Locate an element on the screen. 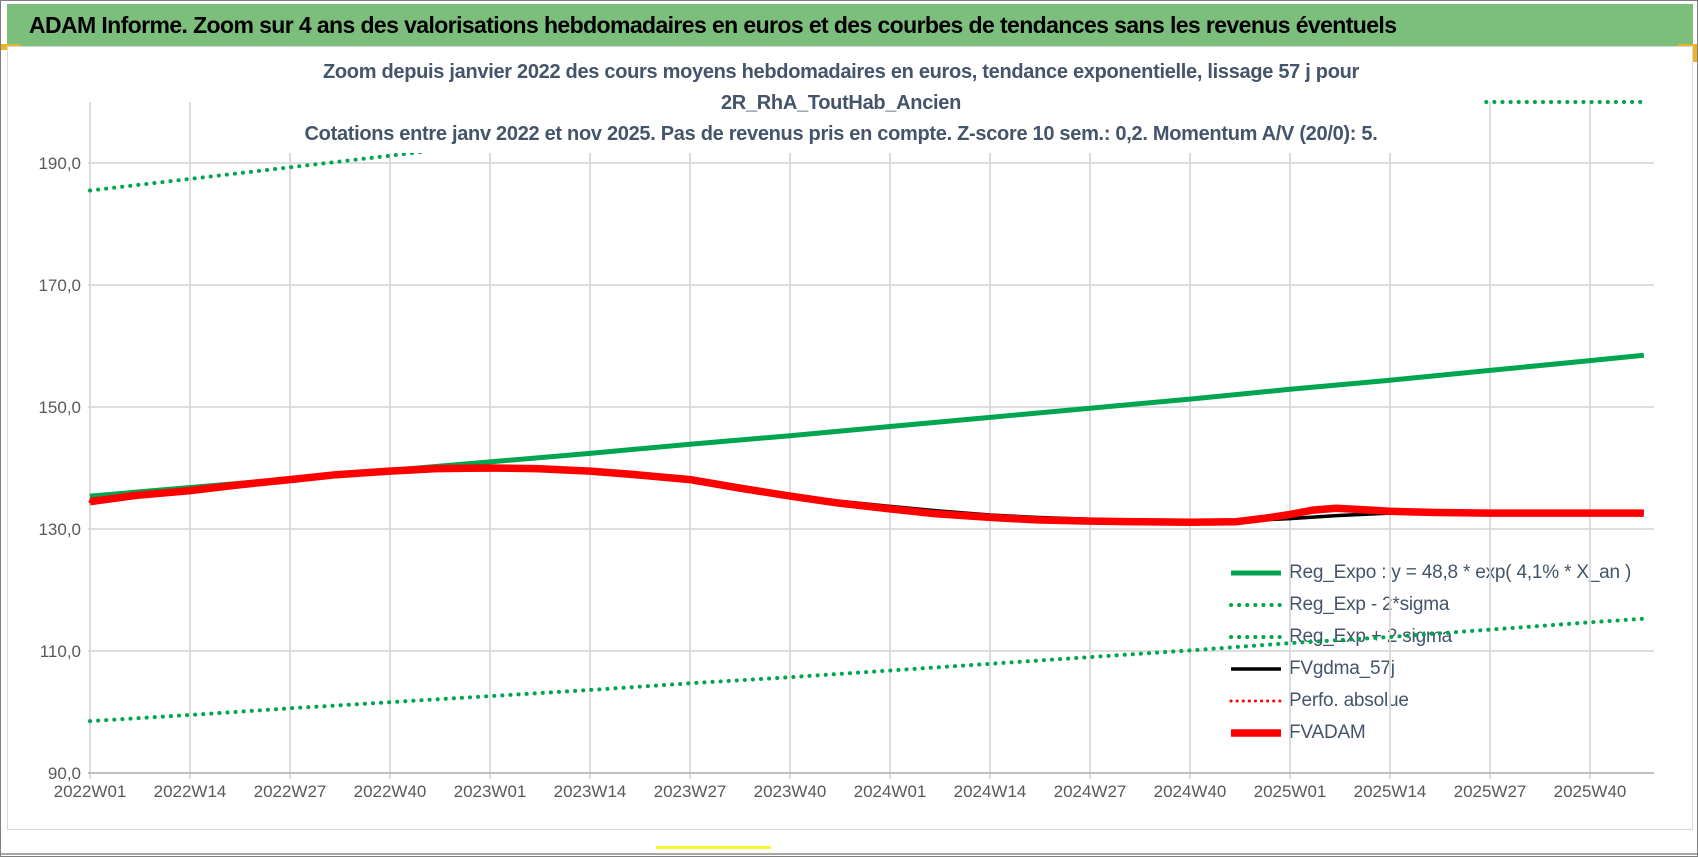 The height and width of the screenshot is (857, 1698). legend-label: Reg_Exp + 2 sigma is located at coordinates (1370, 636).